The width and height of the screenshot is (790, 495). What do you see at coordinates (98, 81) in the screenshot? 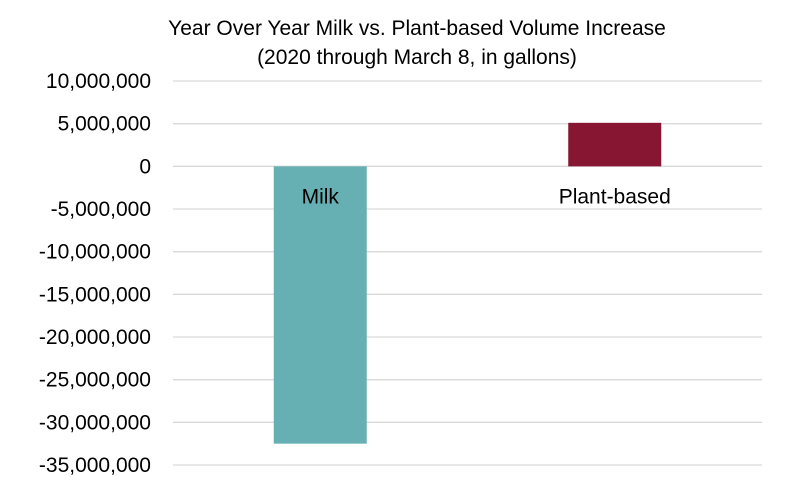
I see `y-tick-label: 10,000,000` at bounding box center [98, 81].